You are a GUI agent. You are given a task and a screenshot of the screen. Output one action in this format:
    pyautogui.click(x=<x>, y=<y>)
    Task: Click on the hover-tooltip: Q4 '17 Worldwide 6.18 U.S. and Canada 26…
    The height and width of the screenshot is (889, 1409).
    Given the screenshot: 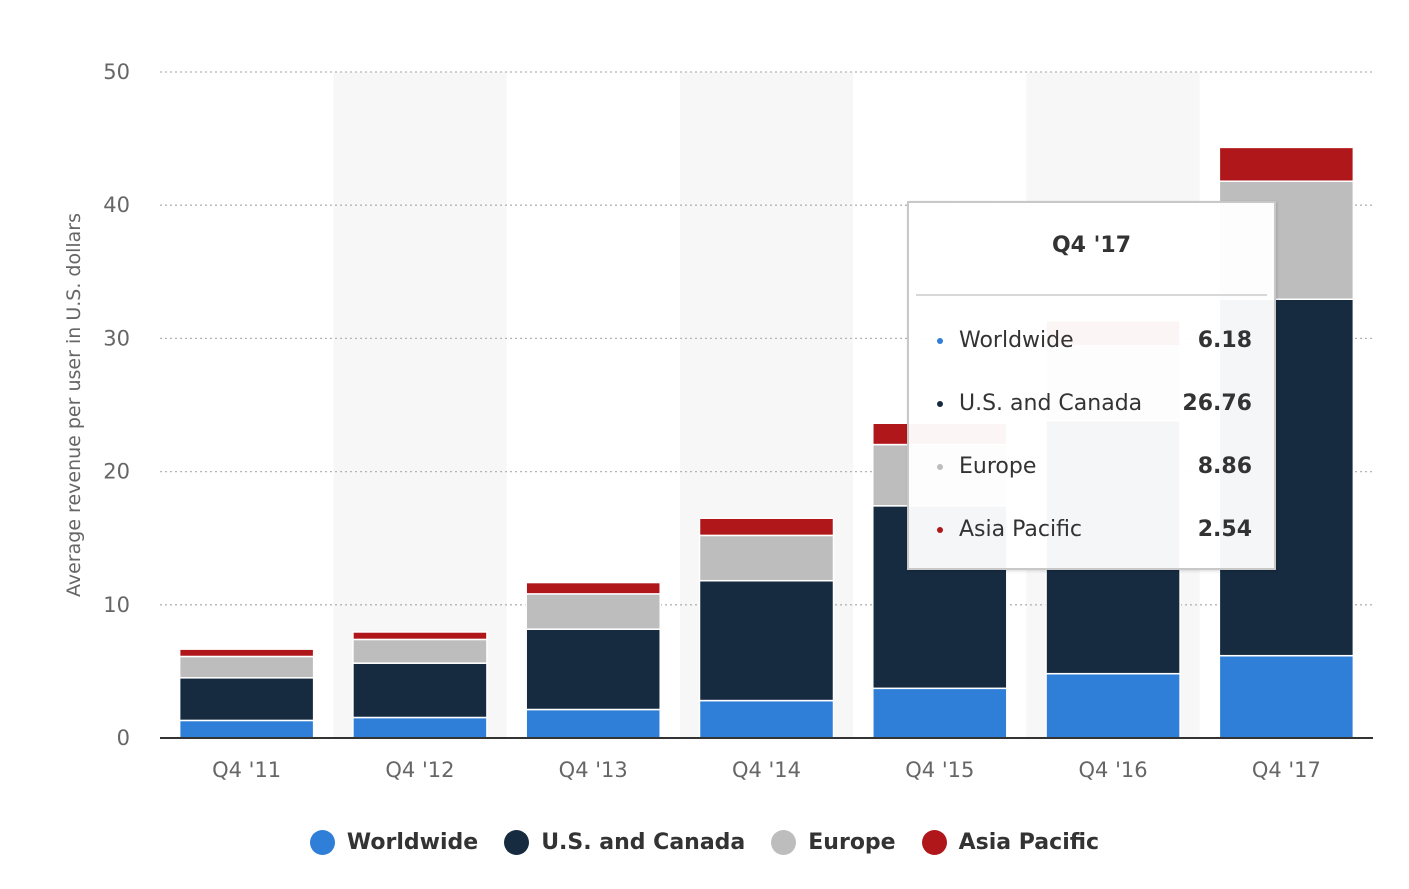 What is the action you would take?
    pyautogui.click(x=1091, y=385)
    